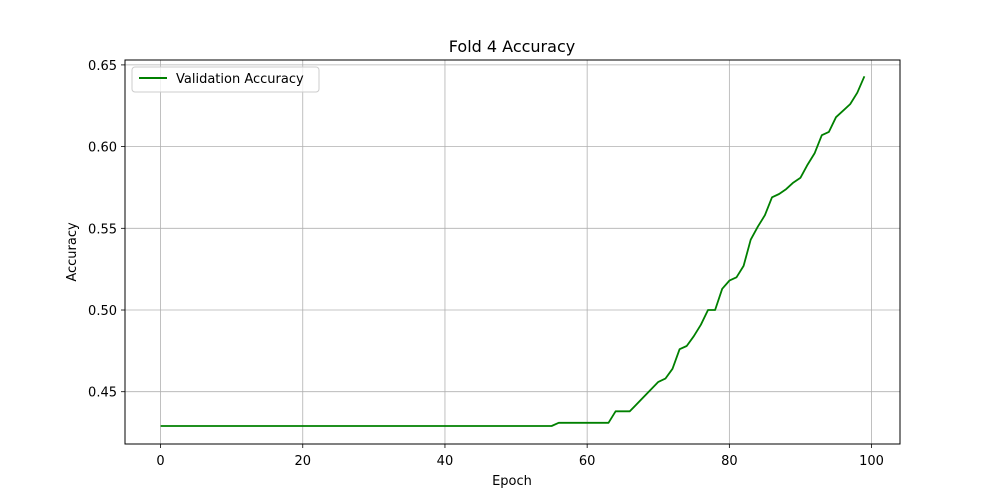 The height and width of the screenshot is (500, 1000). I want to click on y-ticks: 0.45 0.50 0.55 0.60 0.65, so click(106, 230).